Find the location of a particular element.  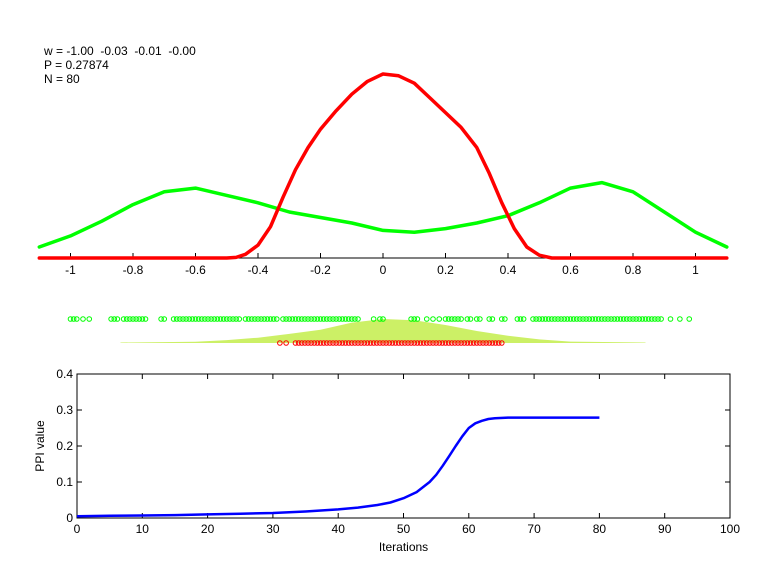

x-tick-label: -0.2 is located at coordinates (320, 270).